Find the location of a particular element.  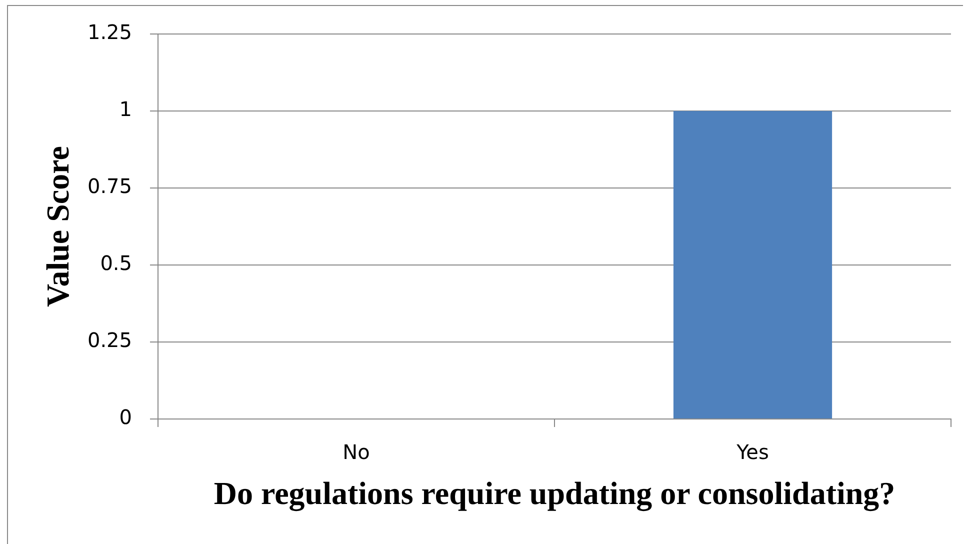

y-tick-label: 0 is located at coordinates (125, 417).